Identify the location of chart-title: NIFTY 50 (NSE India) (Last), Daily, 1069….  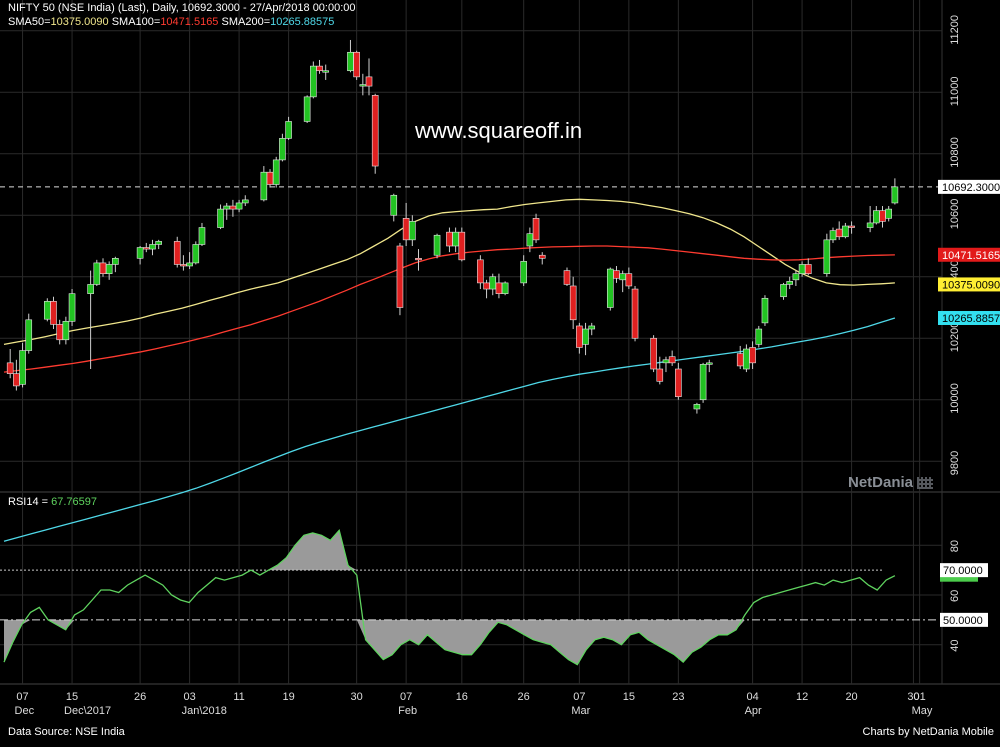
(182, 8).